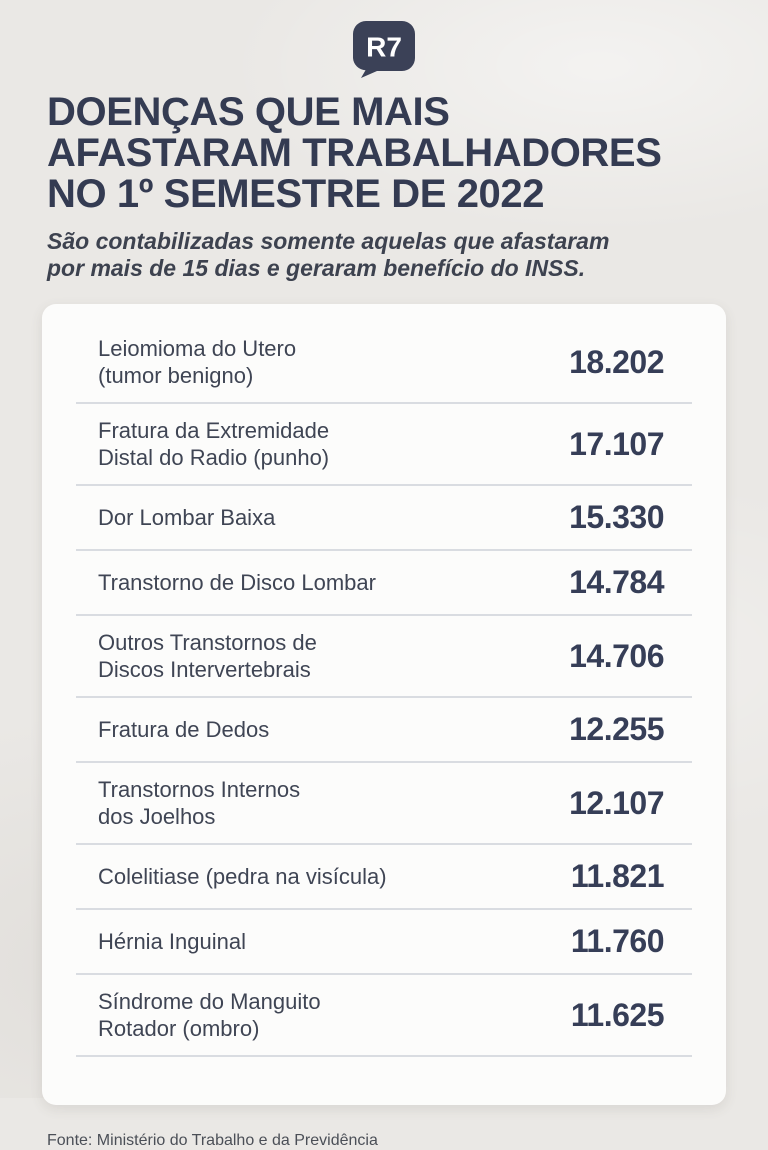  What do you see at coordinates (616, 361) in the screenshot?
I see `disease-count: 18.202` at bounding box center [616, 361].